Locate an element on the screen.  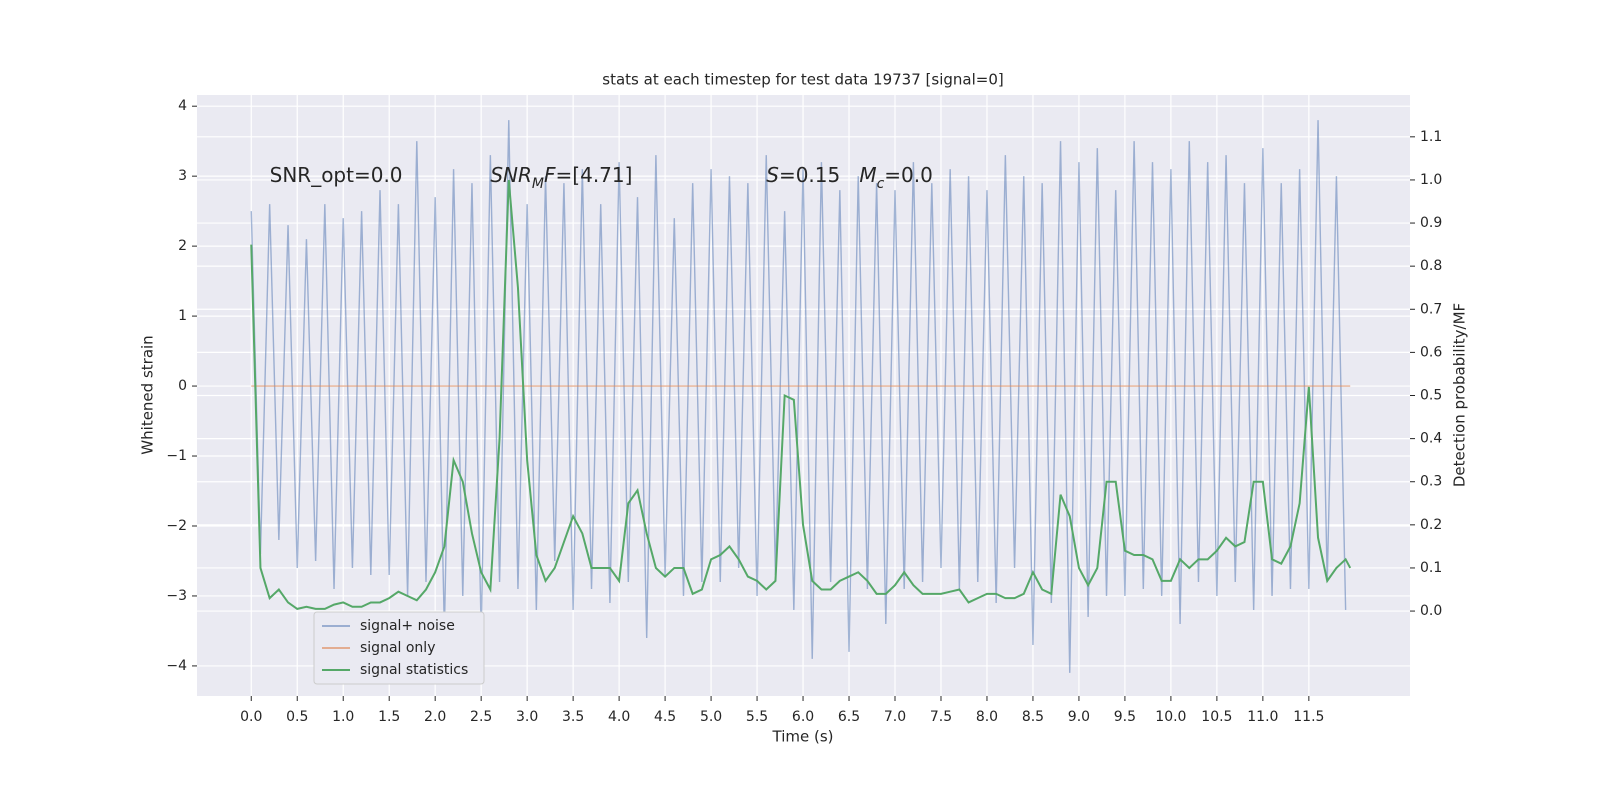
y2-tick-label: 0.7 is located at coordinates (1431, 309).